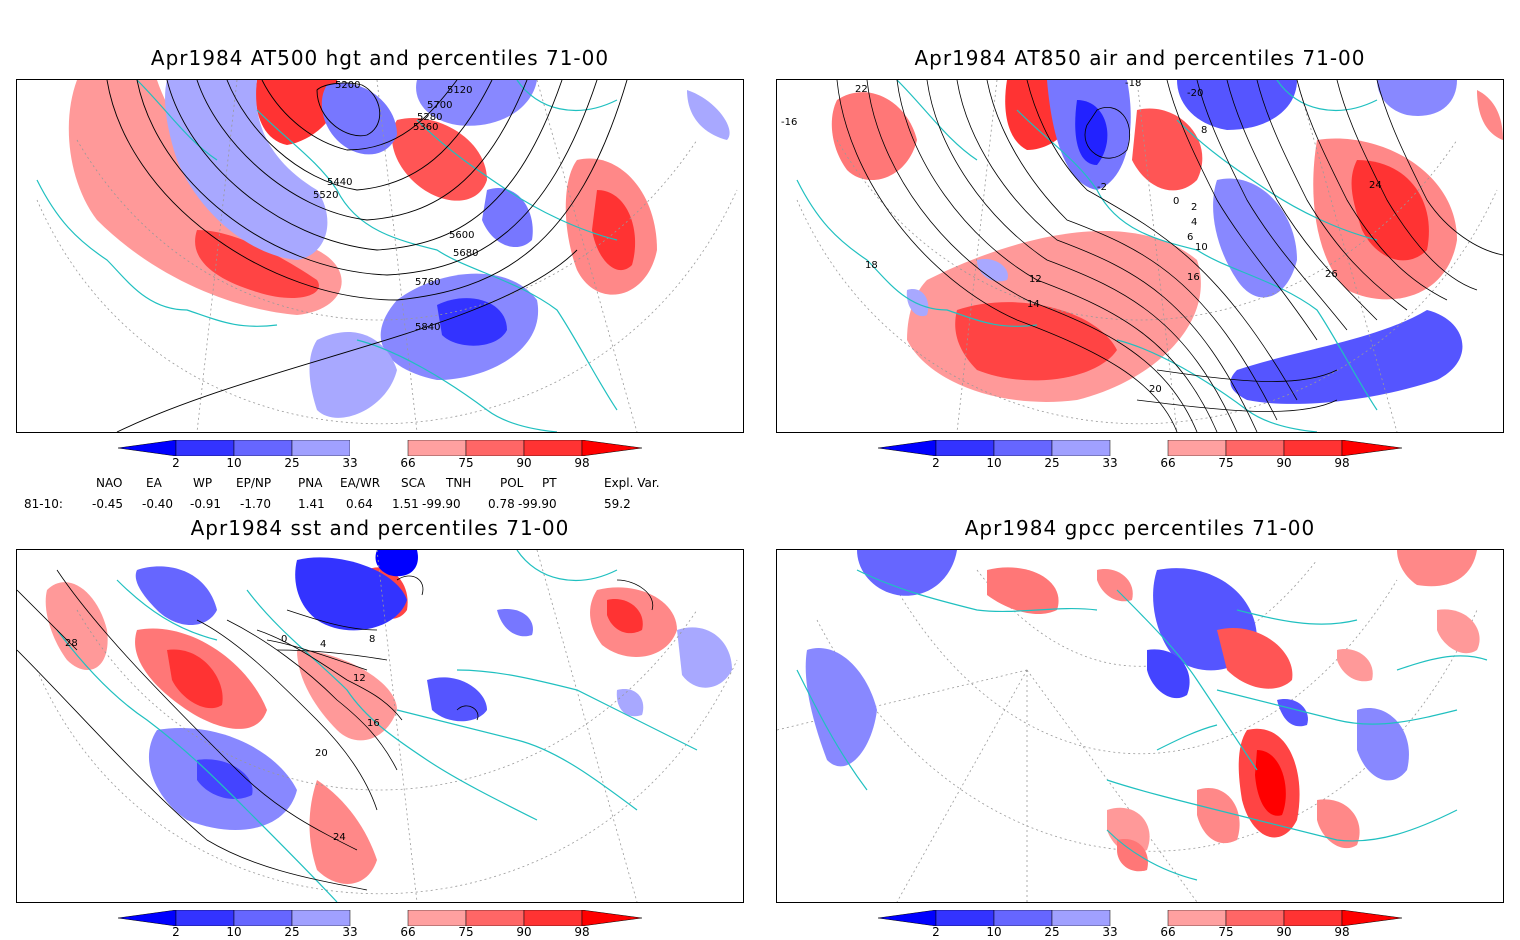  Describe the element at coordinates (1102, 187) in the screenshot. I see `contour-label: -2` at that location.